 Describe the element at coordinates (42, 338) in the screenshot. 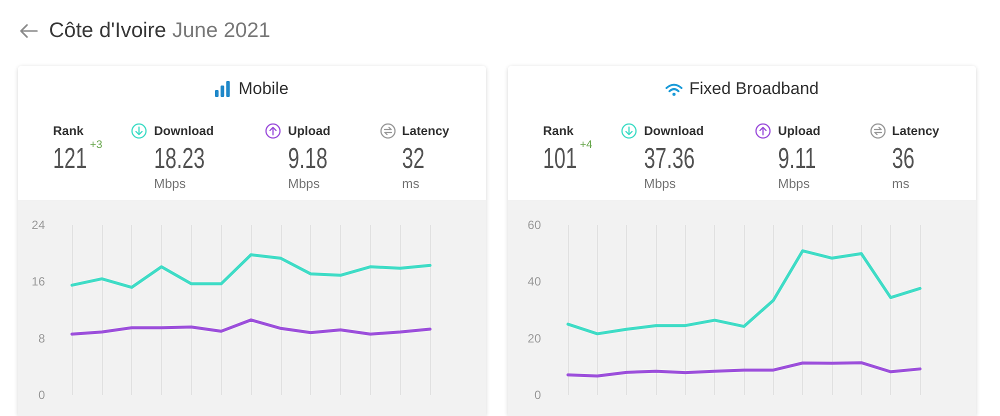

I see `y-tick-label: 8` at that location.